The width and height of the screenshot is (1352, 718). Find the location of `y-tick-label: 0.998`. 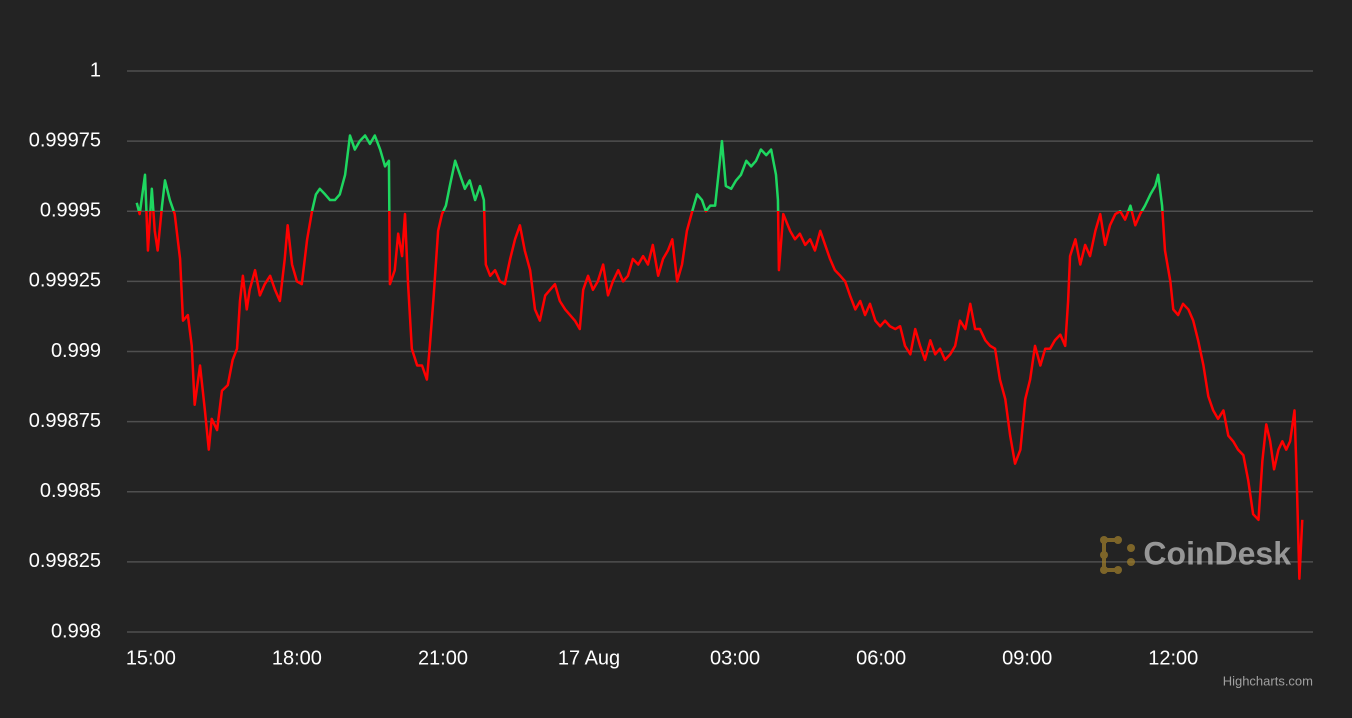

y-tick-label: 0.998 is located at coordinates (76, 631).